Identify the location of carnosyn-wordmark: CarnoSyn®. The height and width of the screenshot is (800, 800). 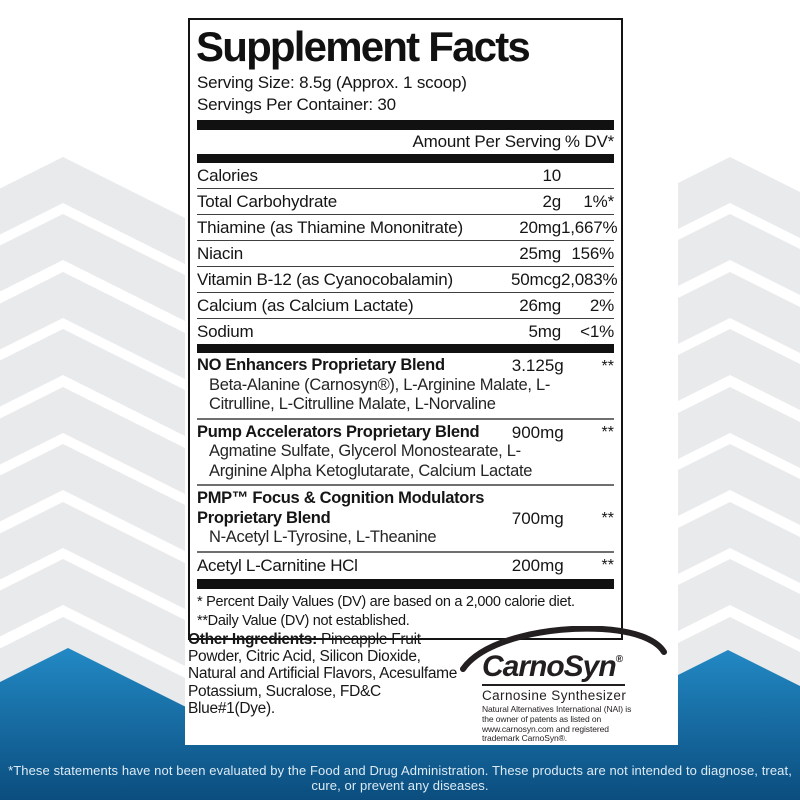
(554, 665).